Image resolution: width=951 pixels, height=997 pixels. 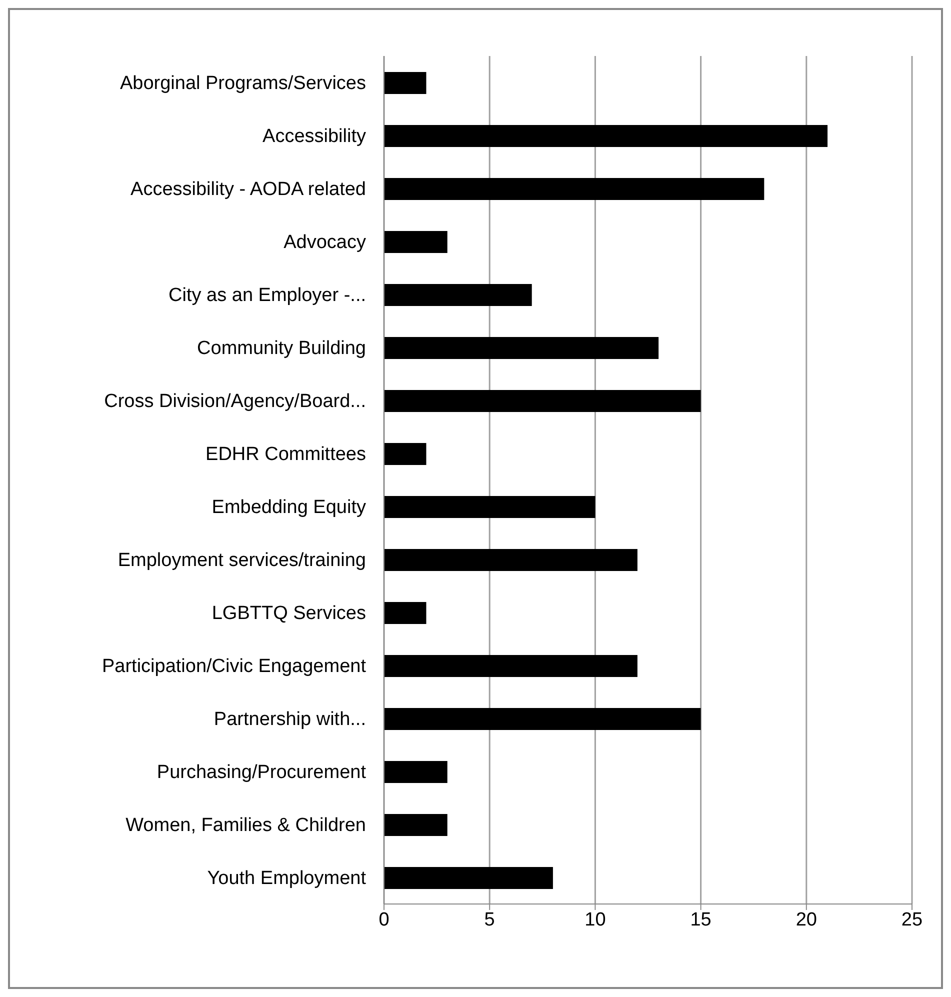 I want to click on y-tick-label: Participation/Civic Engagement, so click(x=234, y=667).